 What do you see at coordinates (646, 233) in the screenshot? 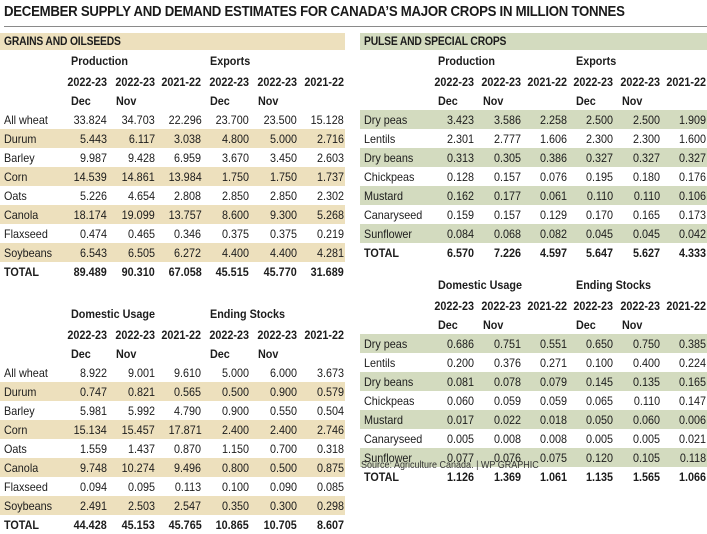
I see `value-4: 0.045` at bounding box center [646, 233].